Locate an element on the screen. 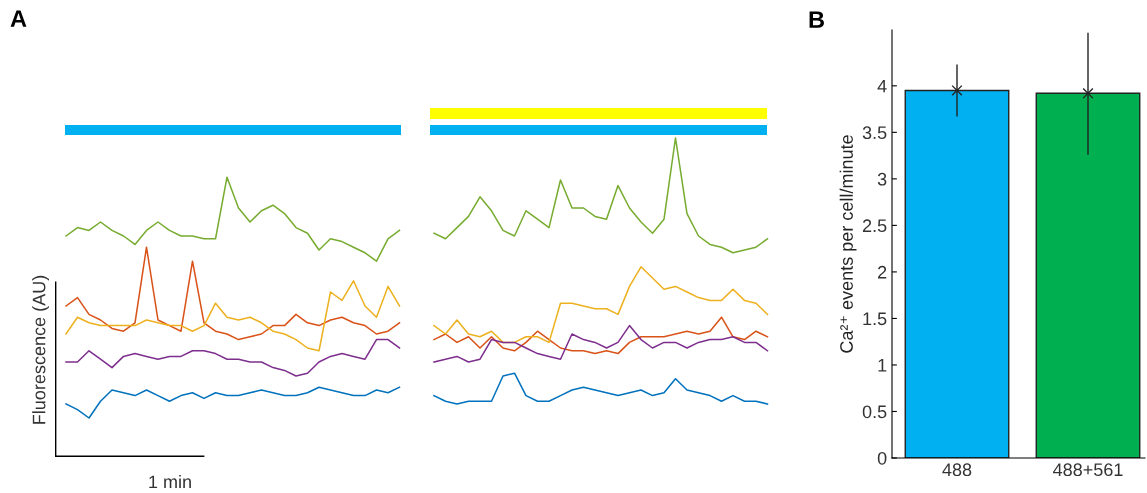  y-tick-label: 4 is located at coordinates (882, 86).